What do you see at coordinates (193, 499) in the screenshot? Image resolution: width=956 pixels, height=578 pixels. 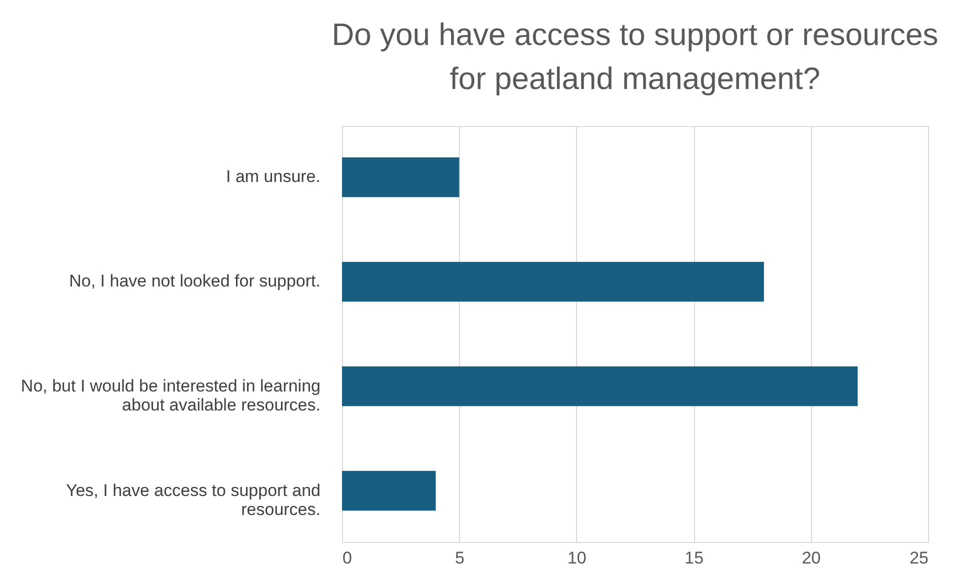 I see `y-tick-label: Yes, I have access to support and resources.` at bounding box center [193, 499].